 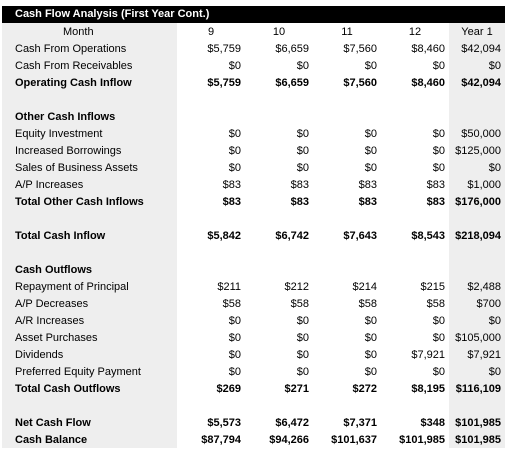 I want to click on cell-month-11: $101,637, so click(x=354, y=439).